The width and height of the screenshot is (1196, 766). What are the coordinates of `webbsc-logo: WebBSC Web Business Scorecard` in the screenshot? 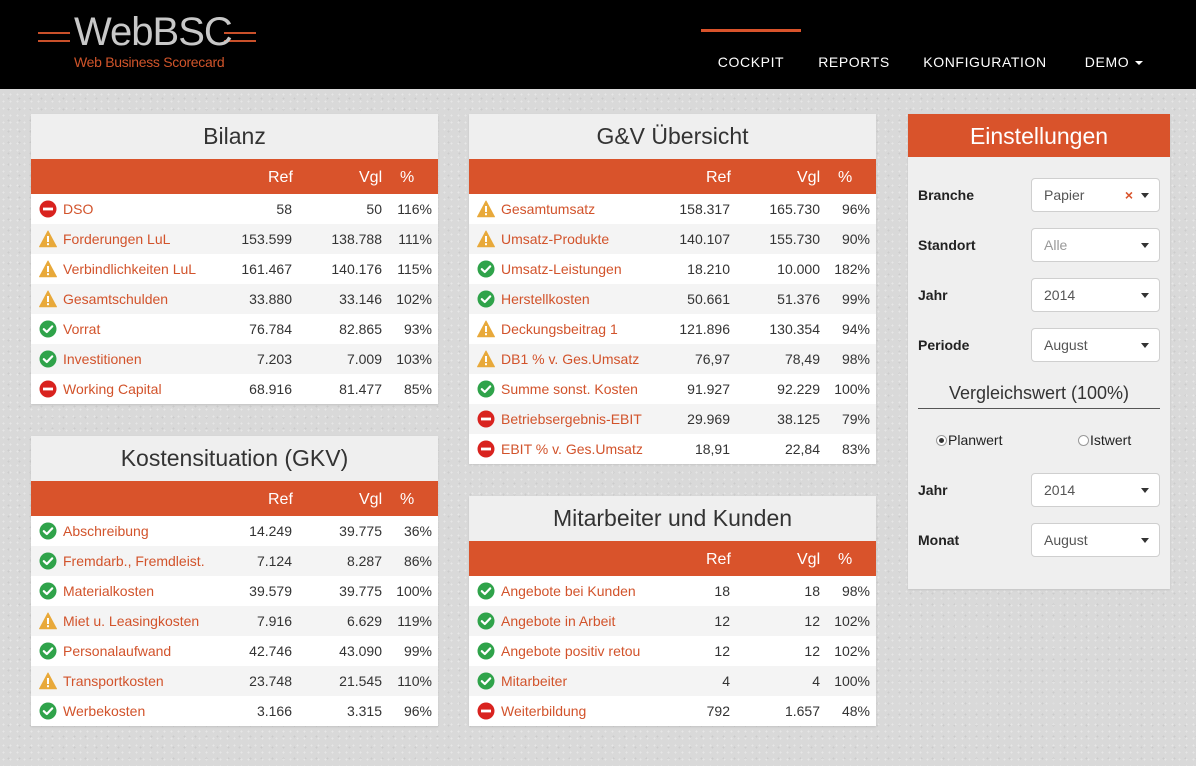 It's located at (148, 42).